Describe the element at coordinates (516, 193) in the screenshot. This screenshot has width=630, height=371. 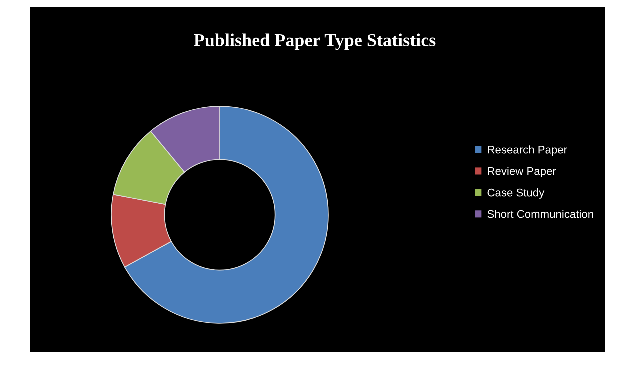
I see `legend-label: Case Study` at that location.